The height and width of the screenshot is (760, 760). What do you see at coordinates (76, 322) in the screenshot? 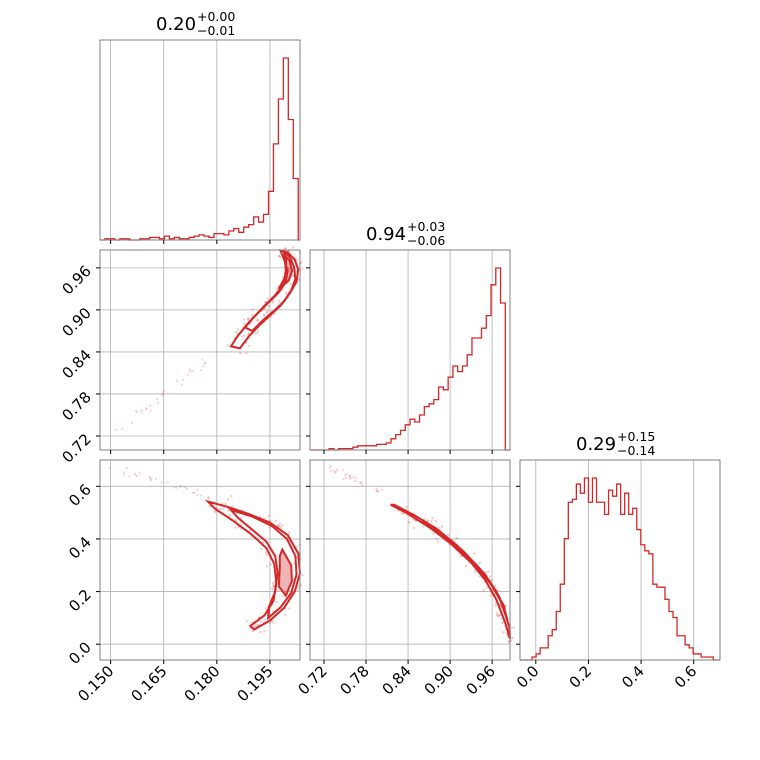
I see `ytick-label: 0.90` at bounding box center [76, 322].